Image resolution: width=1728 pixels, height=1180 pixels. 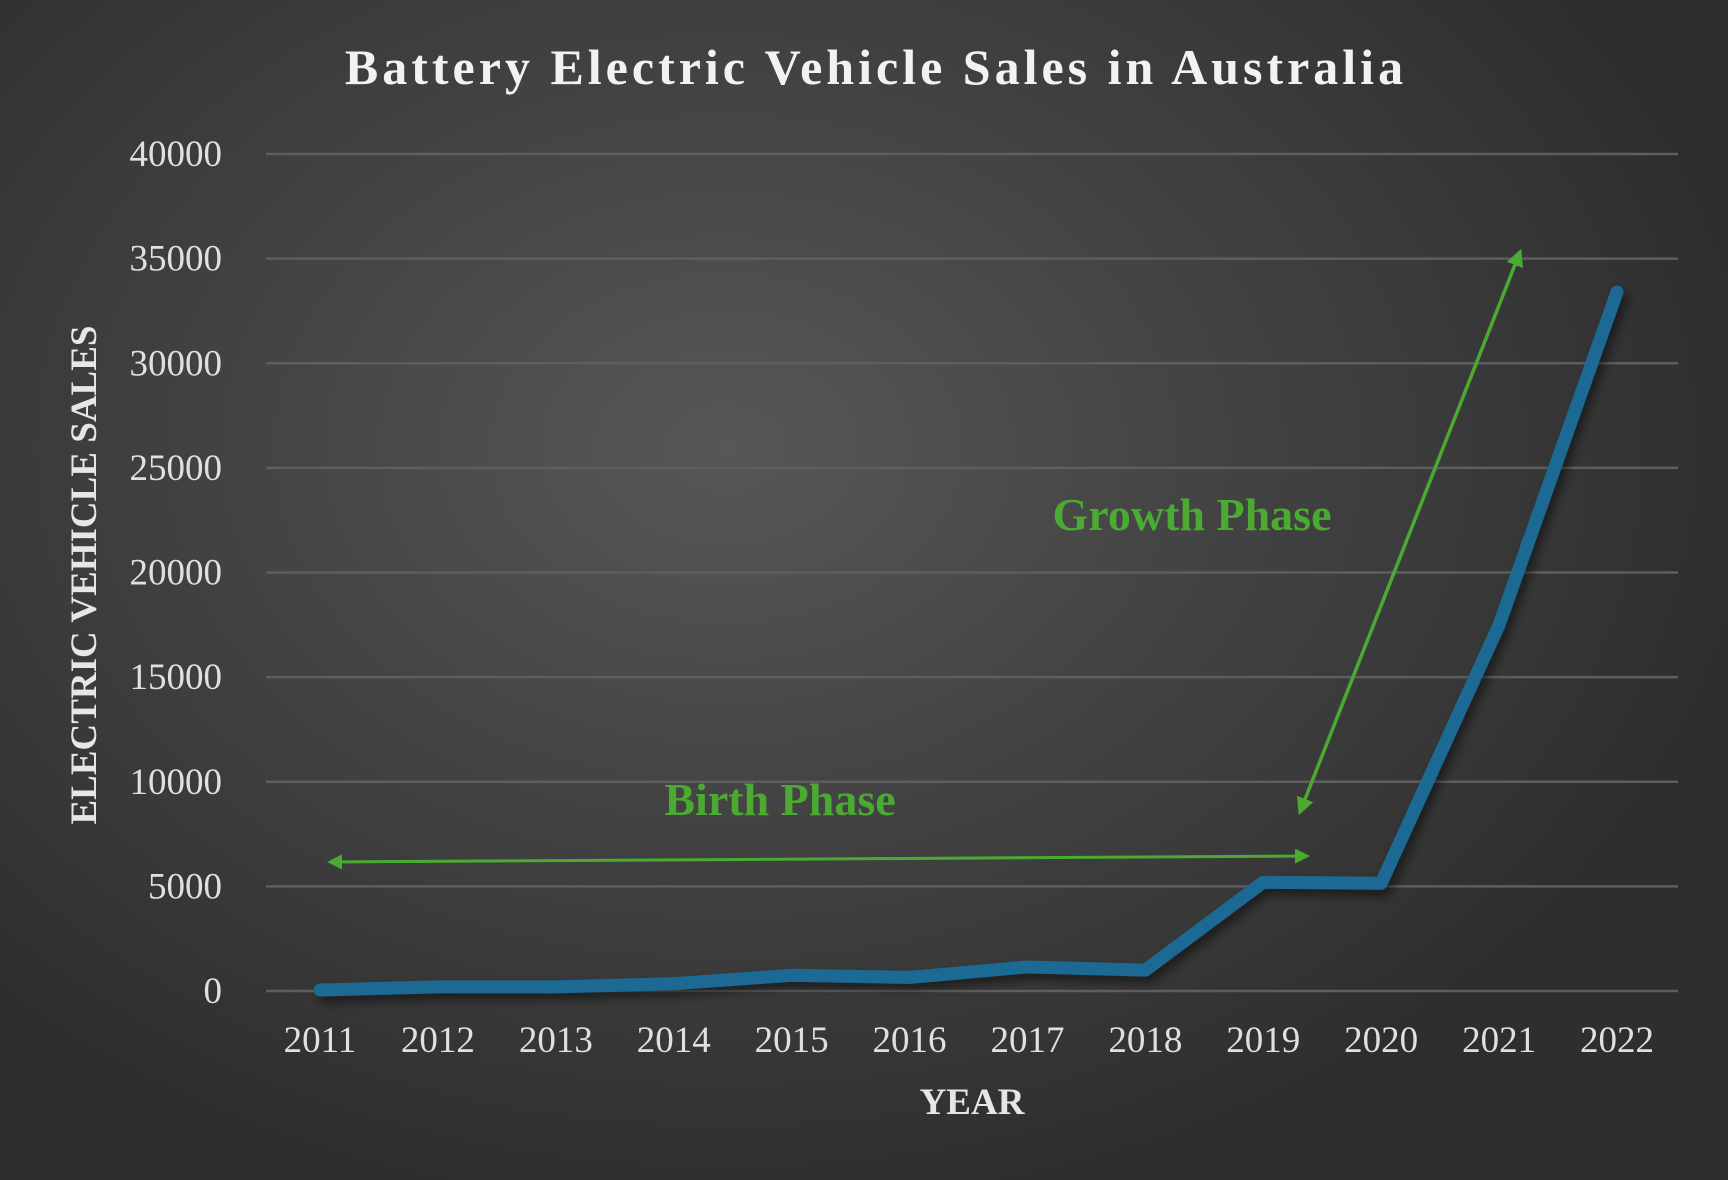 I want to click on x-tick-label: 2017, so click(x=1027, y=1040).